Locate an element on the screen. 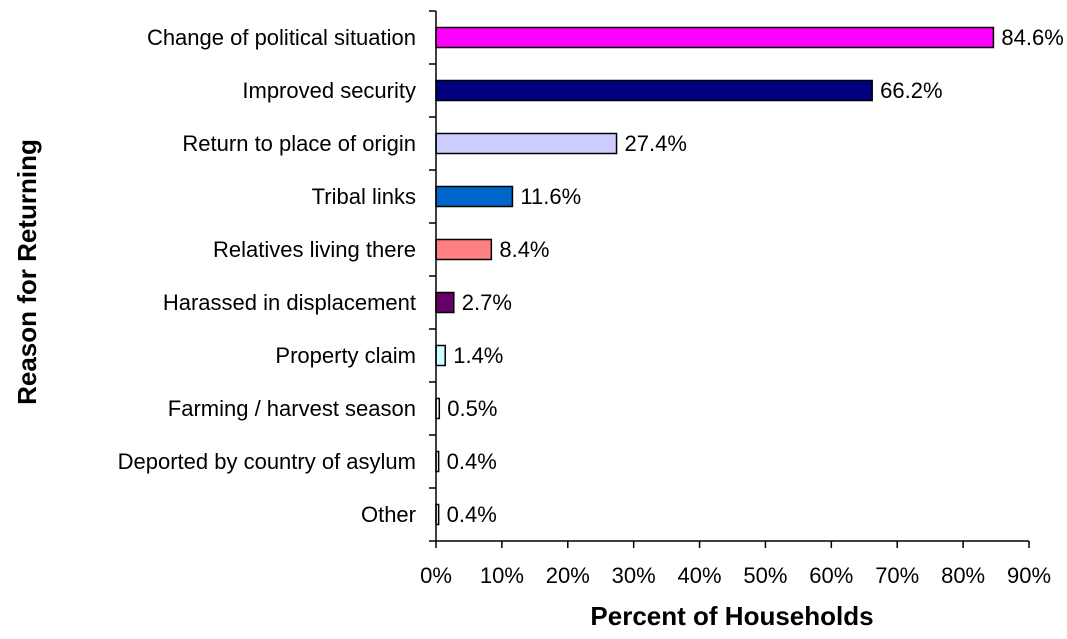  data-label: 0.5% is located at coordinates (472, 408).